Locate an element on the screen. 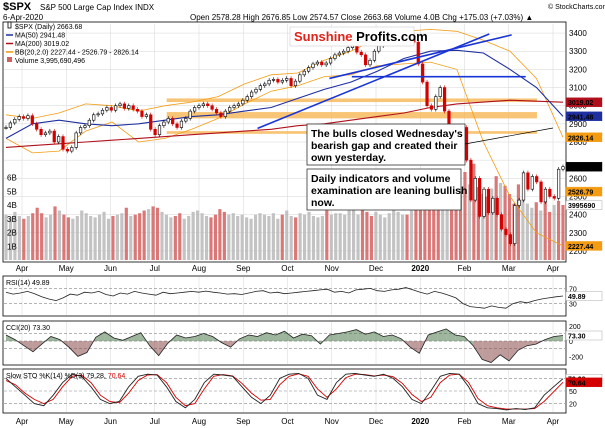  rsi-title: RSI(14) 49.89 is located at coordinates (28, 283).